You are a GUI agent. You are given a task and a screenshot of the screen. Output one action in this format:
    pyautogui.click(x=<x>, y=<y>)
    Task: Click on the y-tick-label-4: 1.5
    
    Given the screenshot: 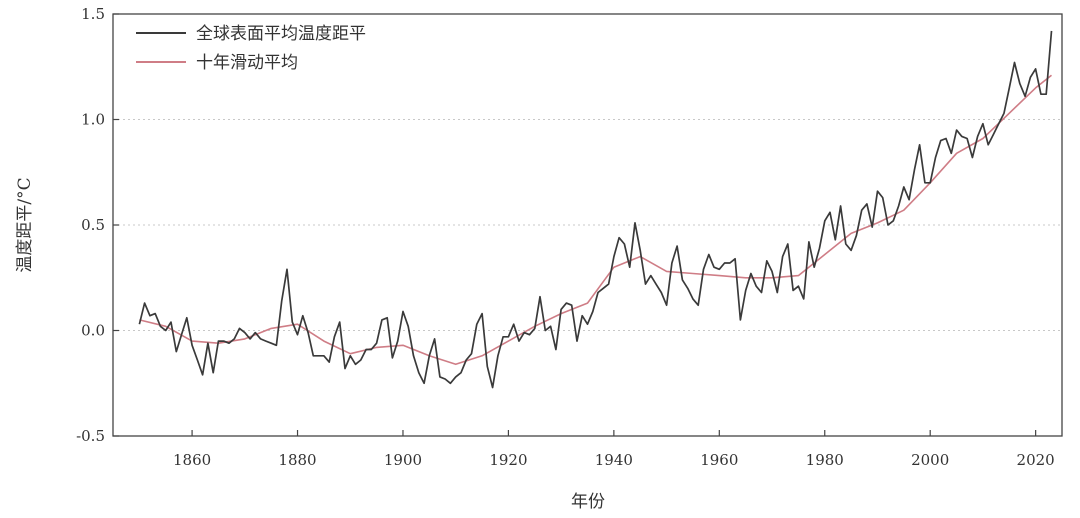 What is the action you would take?
    pyautogui.click(x=93, y=14)
    